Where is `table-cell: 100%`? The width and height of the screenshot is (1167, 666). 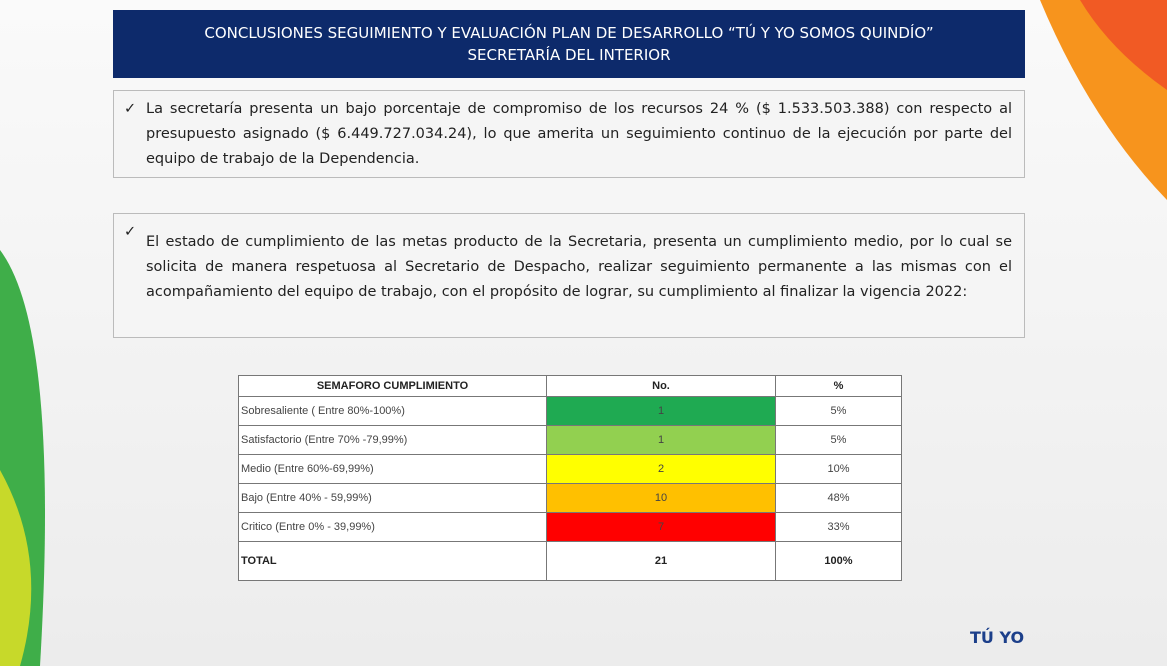
table-cell: 100% is located at coordinates (838, 561).